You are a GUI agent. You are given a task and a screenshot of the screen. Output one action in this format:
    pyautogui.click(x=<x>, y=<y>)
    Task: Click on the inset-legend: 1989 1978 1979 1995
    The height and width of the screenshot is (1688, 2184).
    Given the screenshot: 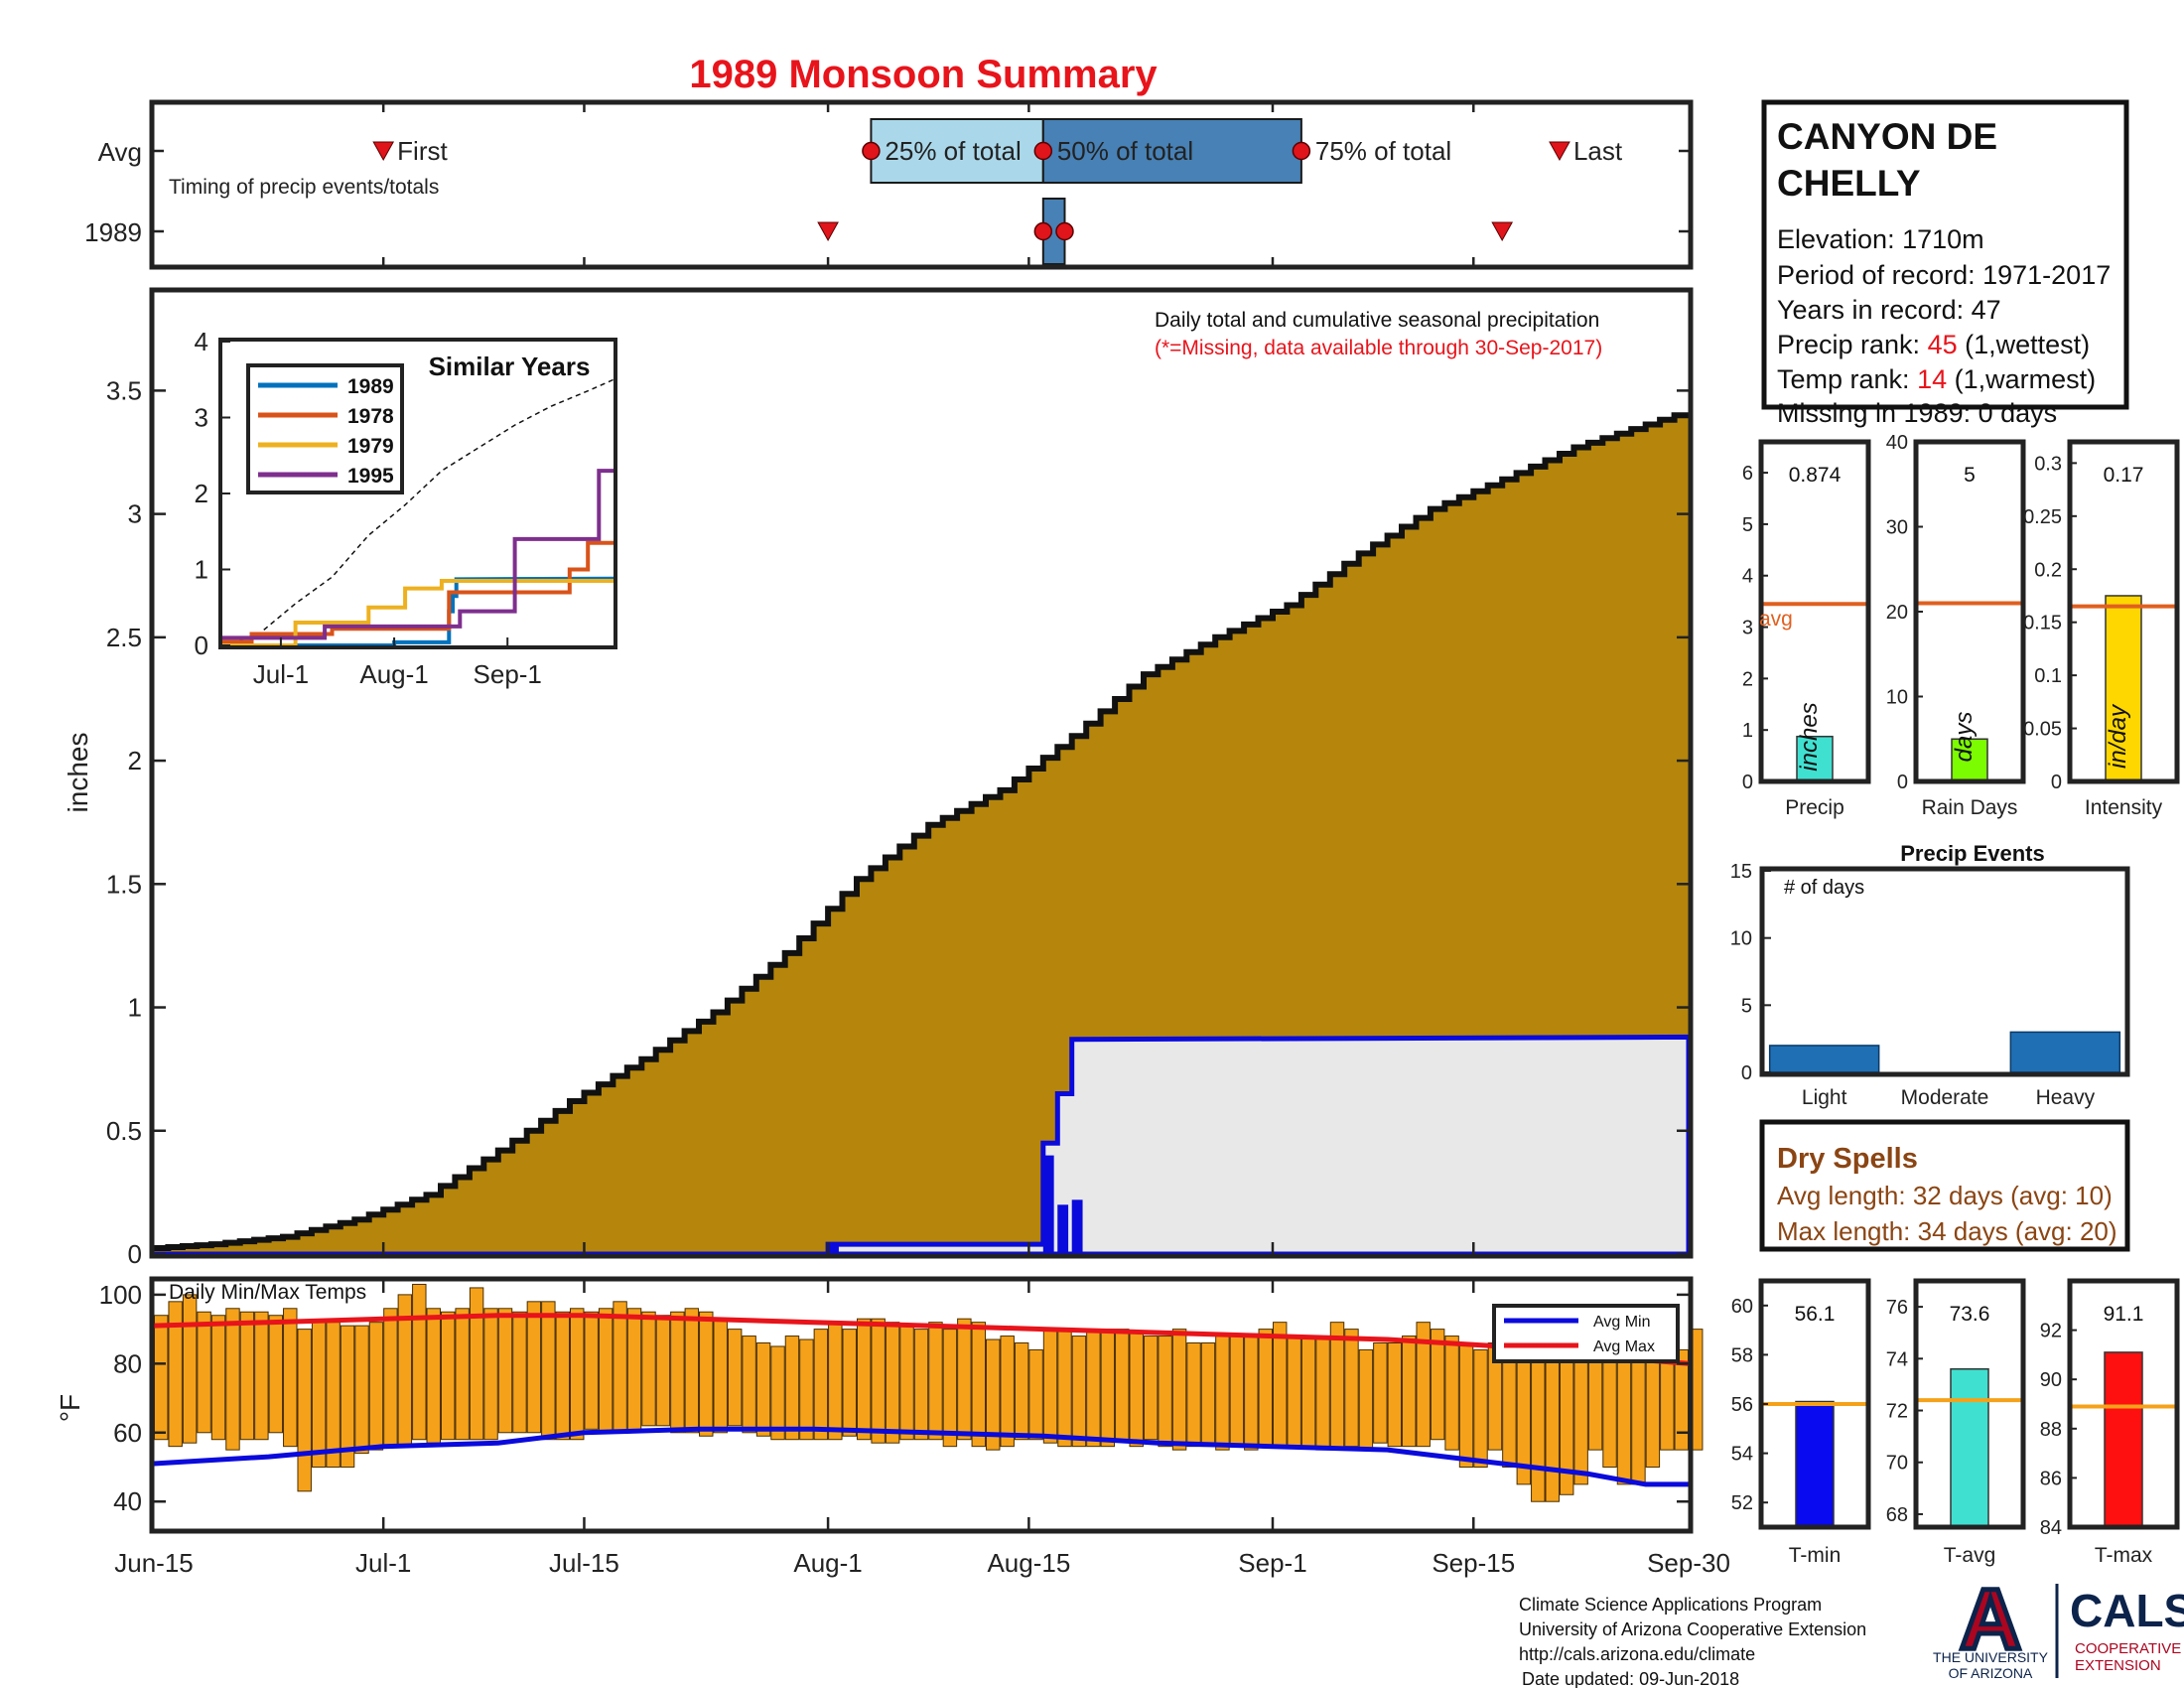 What is the action you would take?
    pyautogui.click(x=325, y=428)
    